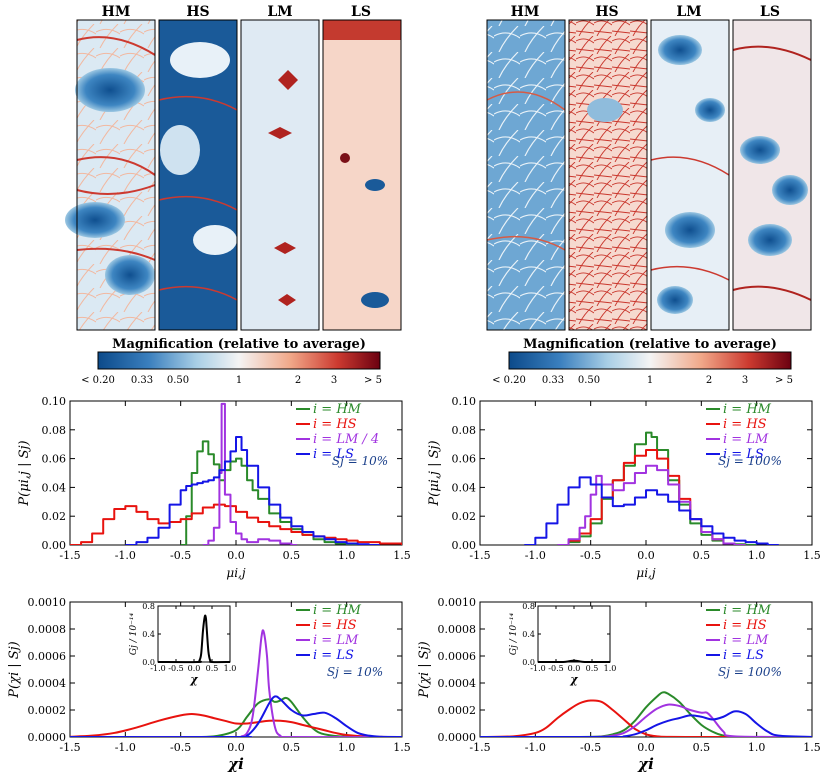 This screenshot has height=775, width=830. Describe the element at coordinates (134, 634) in the screenshot. I see `inset-y-label: Gj / 10⁻¹⁴` at that location.